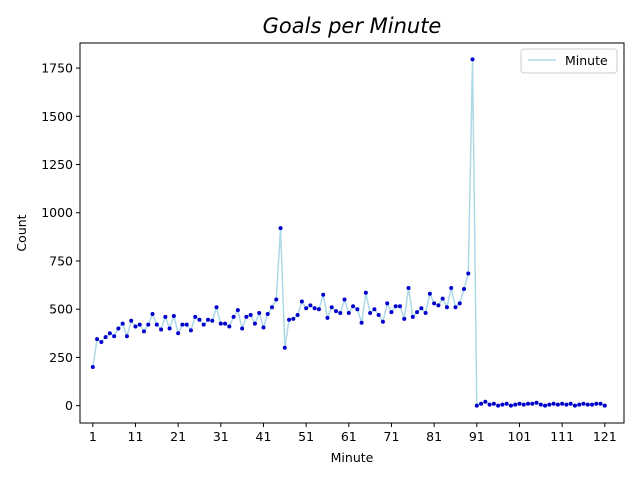  Describe the element at coordinates (353, 433) in the screenshot. I see `x-axis: 1 11 21 31 41 51 61 71 81 91 101 111 121` at that location.